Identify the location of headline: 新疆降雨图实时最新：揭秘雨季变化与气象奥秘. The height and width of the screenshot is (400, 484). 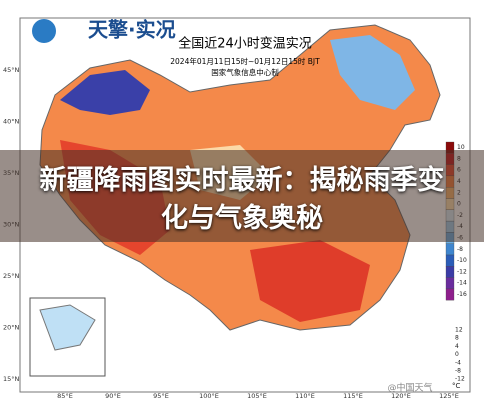
(242, 199).